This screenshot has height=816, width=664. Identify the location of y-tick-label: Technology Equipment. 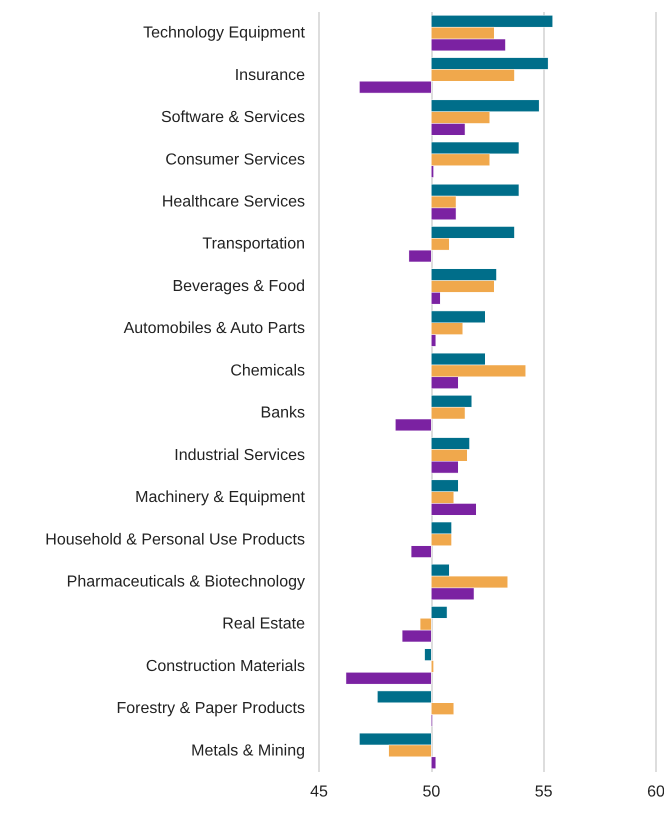
(224, 33).